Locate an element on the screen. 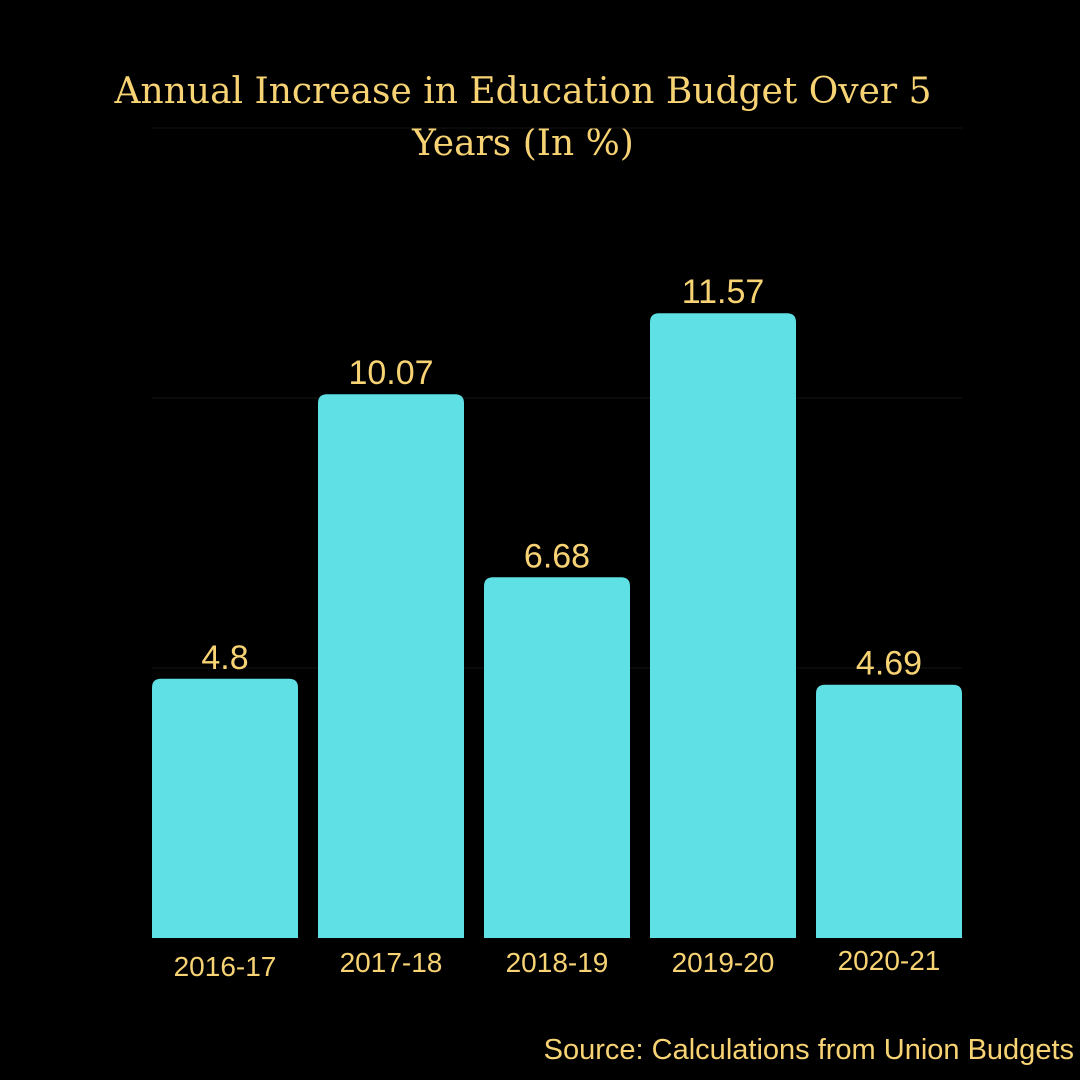 The height and width of the screenshot is (1080, 1080). x-tick-2016-17: 2016-17 is located at coordinates (225, 966).